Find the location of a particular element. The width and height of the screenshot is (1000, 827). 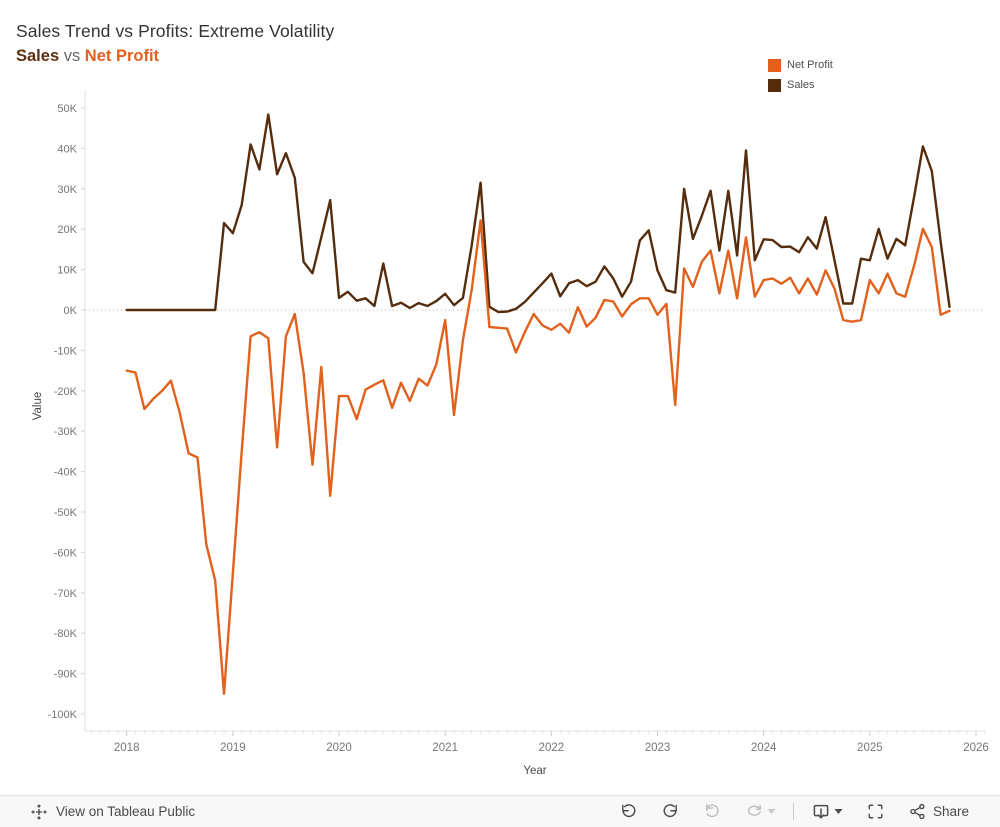

download-button is located at coordinates (827, 812).